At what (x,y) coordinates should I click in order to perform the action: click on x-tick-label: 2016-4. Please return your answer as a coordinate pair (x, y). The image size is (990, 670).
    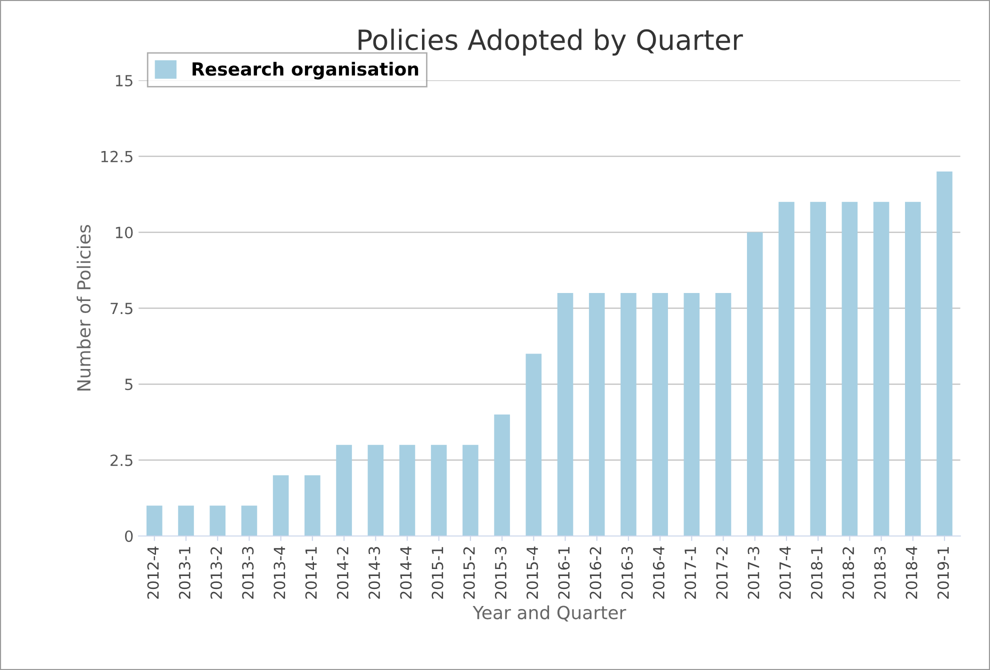
    Looking at the image, I should click on (658, 572).